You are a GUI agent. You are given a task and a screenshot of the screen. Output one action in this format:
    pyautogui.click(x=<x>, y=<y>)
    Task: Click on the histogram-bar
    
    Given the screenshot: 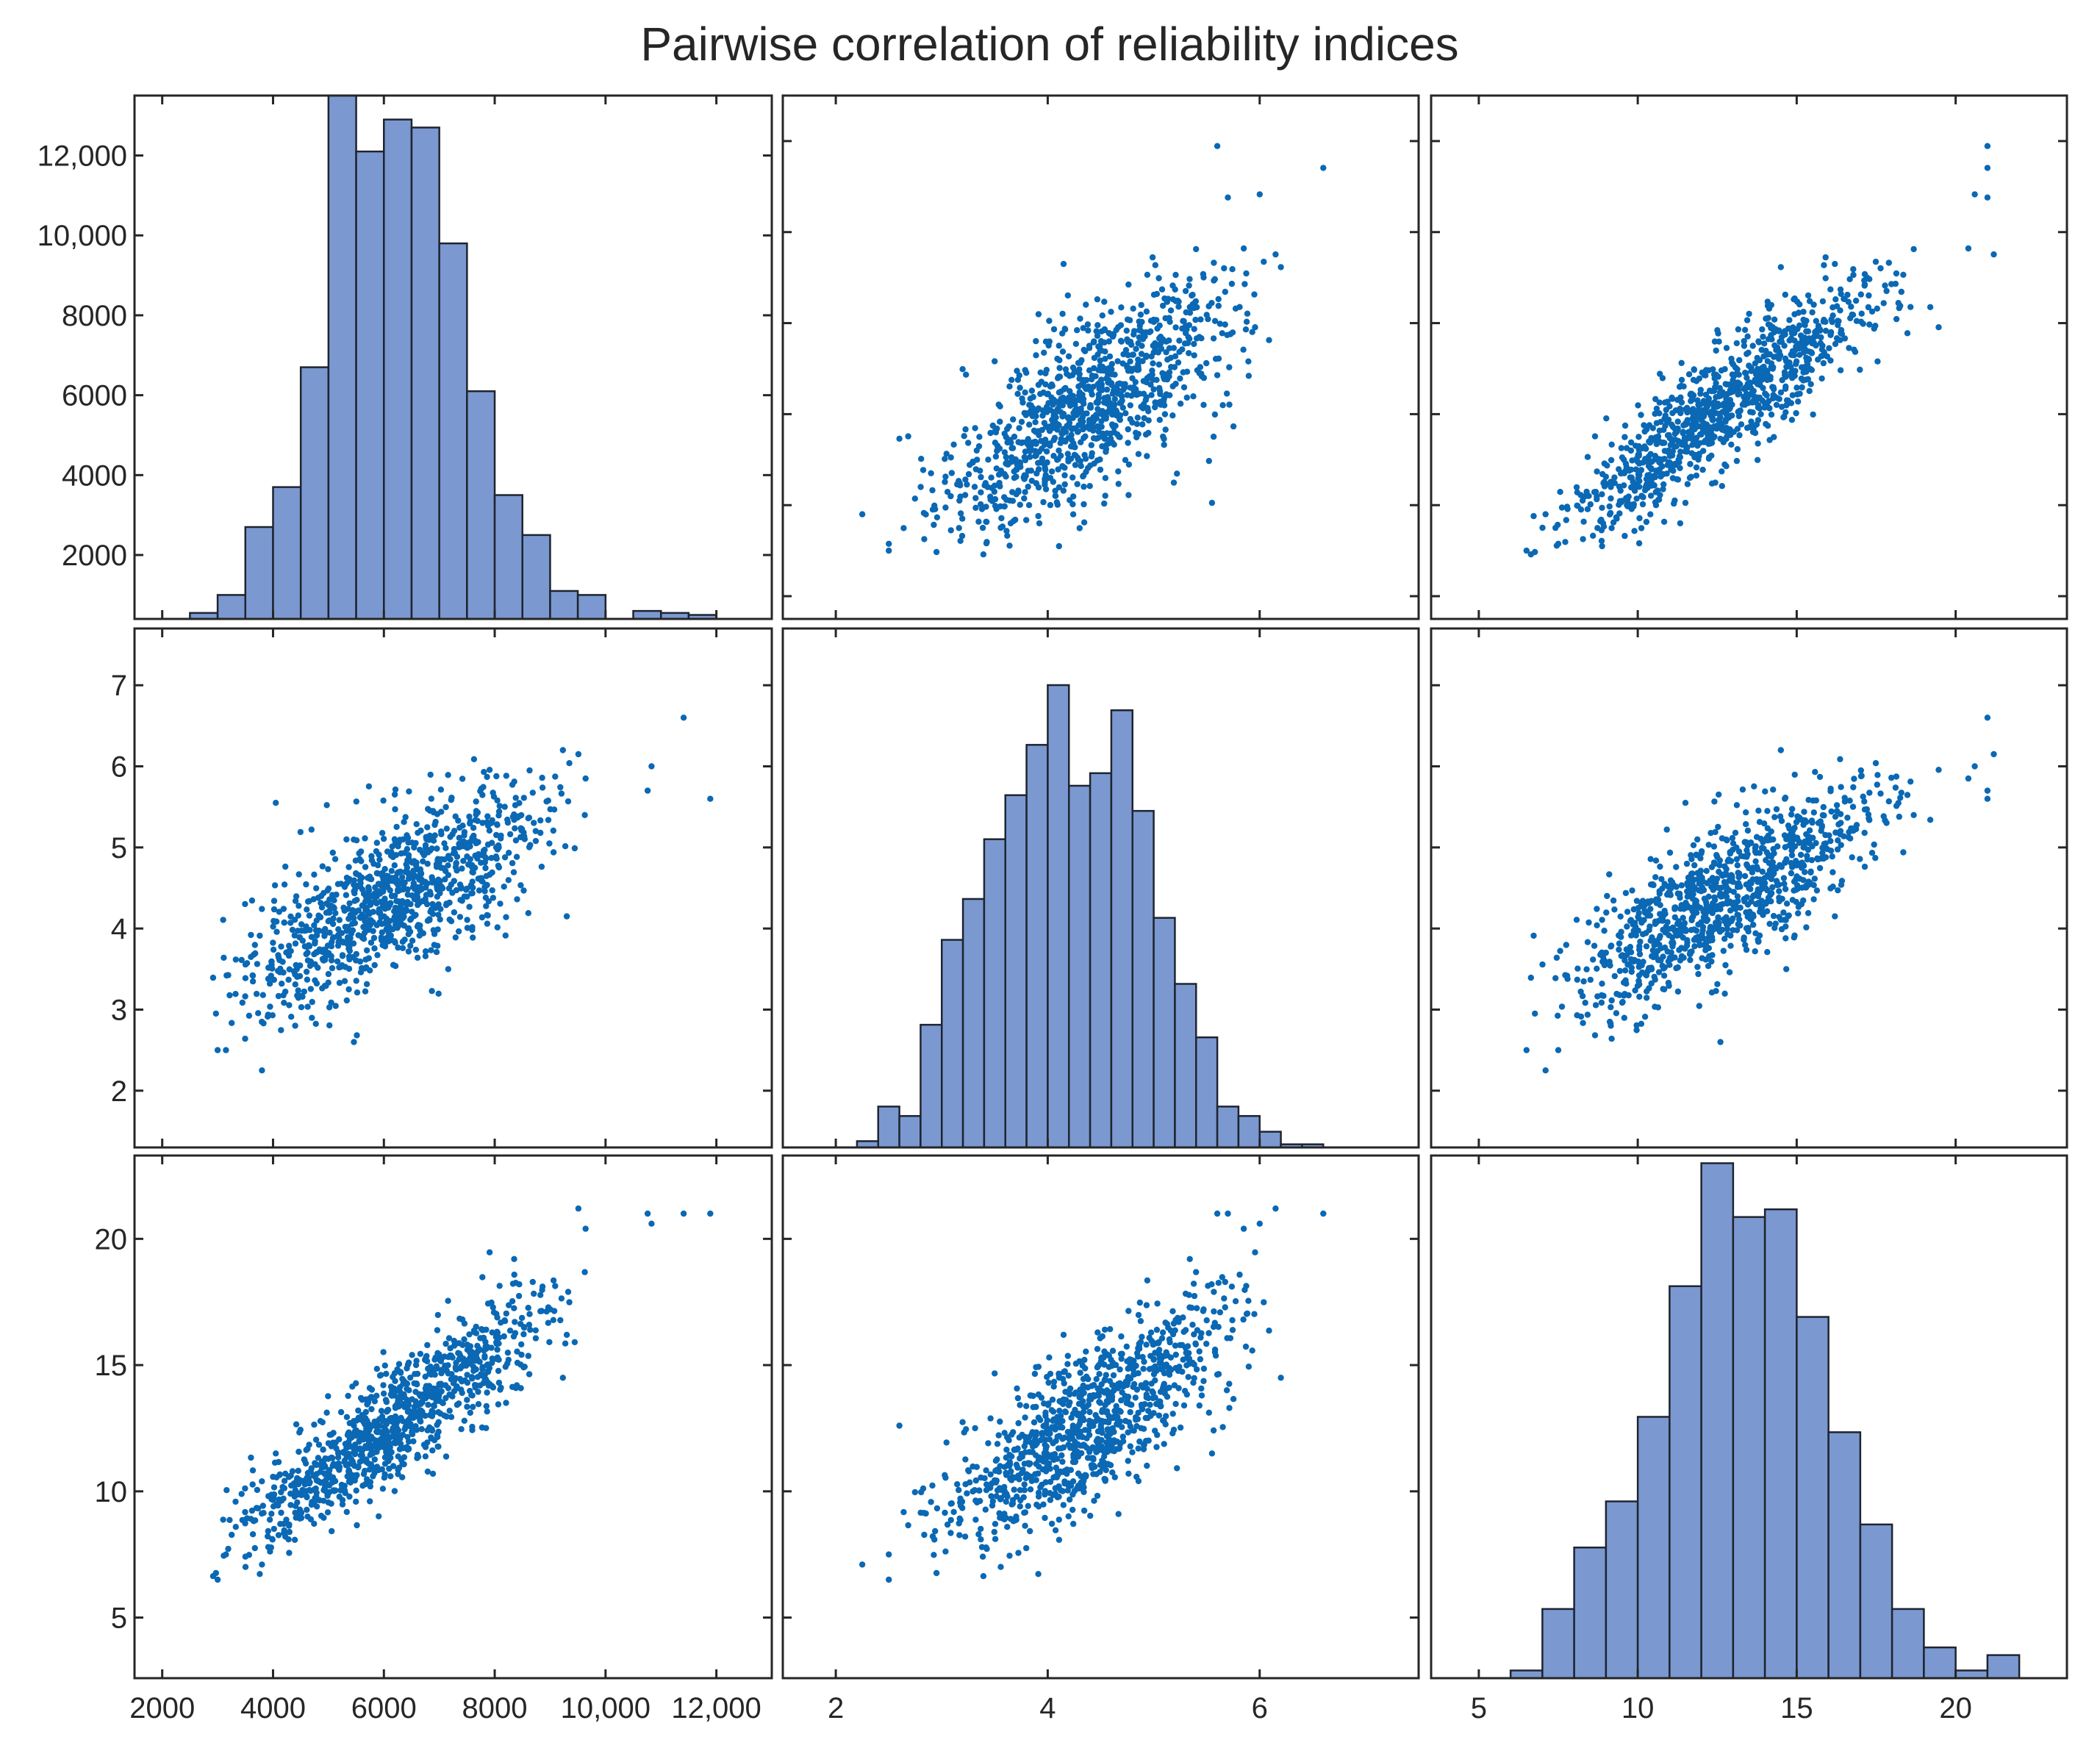 What is the action you would take?
    pyautogui.click(x=314, y=493)
    